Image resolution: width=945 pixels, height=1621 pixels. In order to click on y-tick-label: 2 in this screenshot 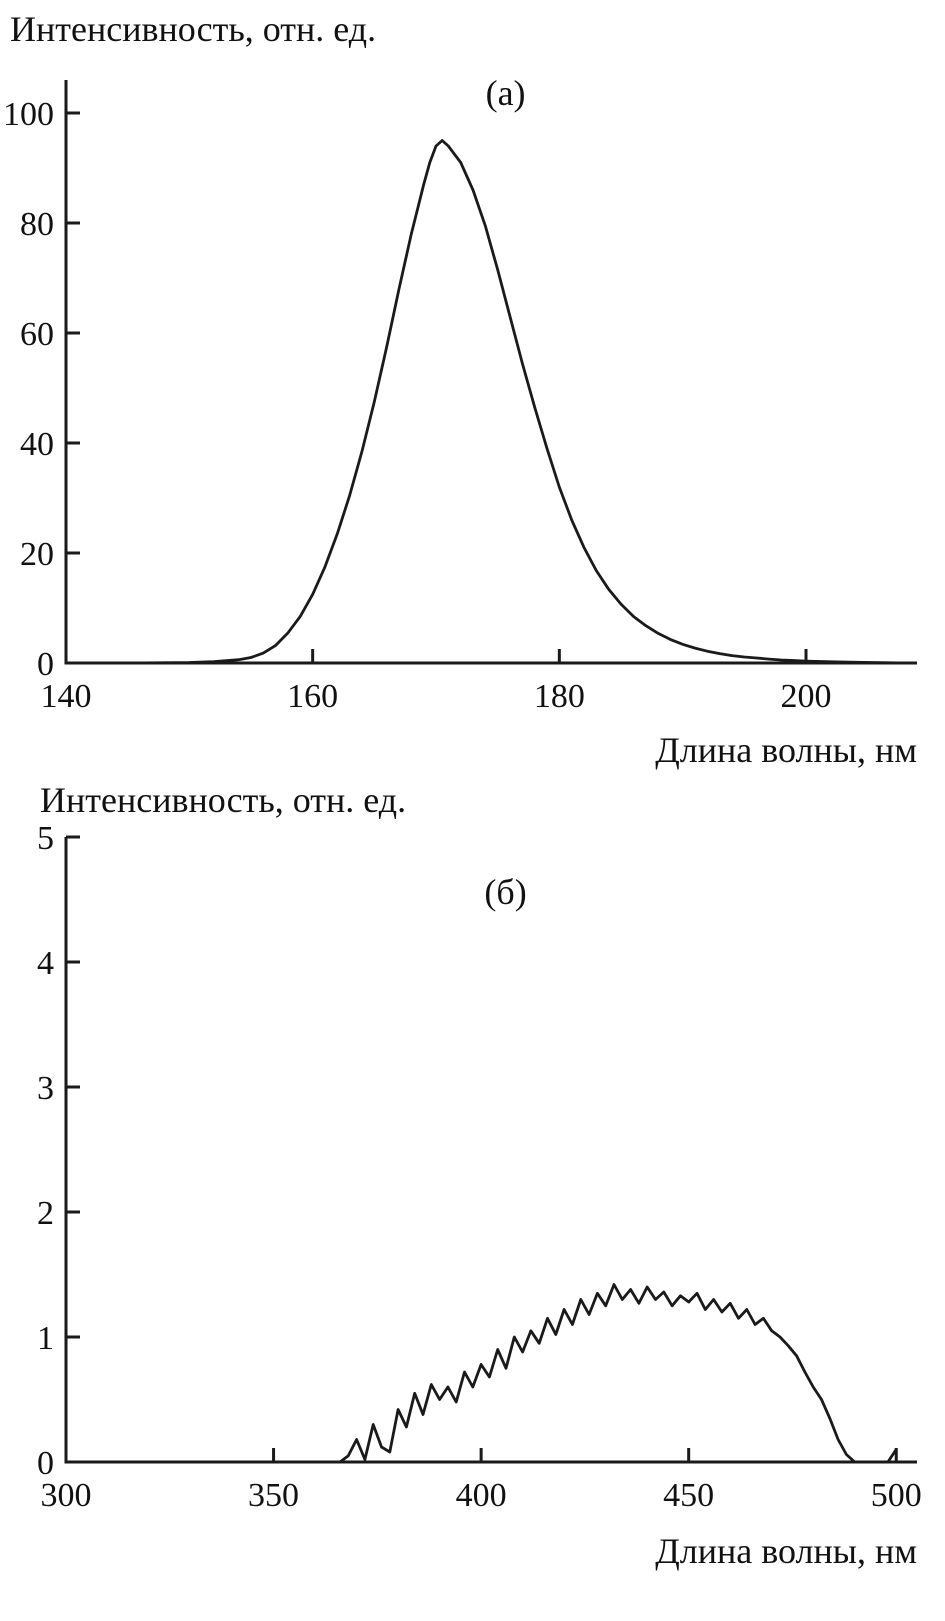, I will do `click(45, 1213)`.